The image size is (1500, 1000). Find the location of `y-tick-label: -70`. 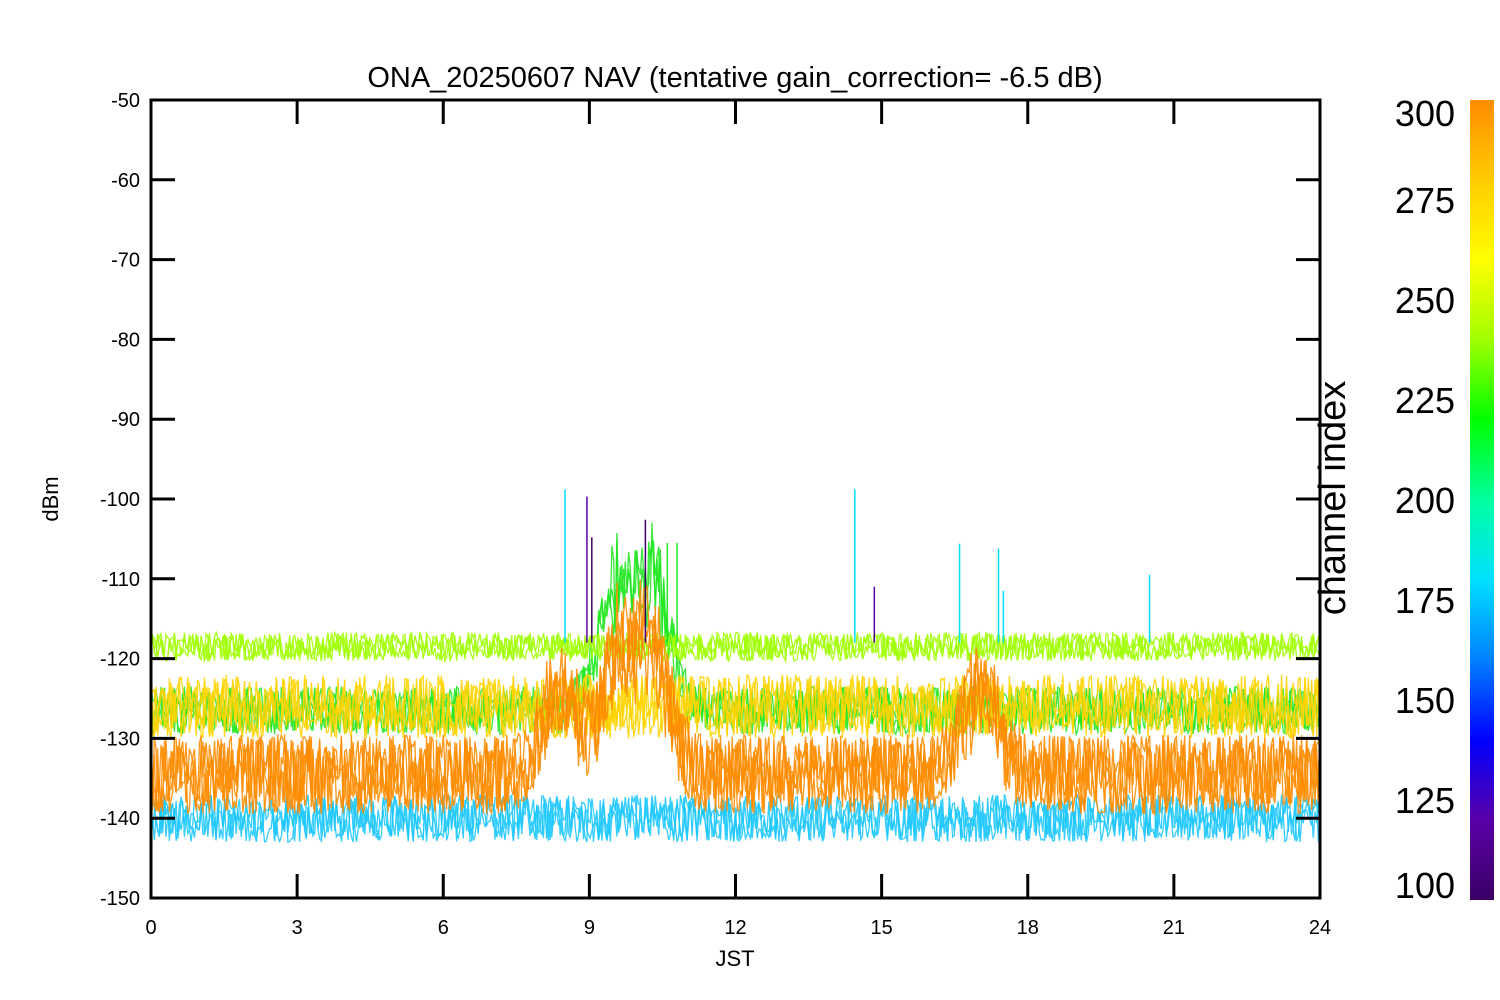

y-tick-label: -70 is located at coordinates (125, 261).